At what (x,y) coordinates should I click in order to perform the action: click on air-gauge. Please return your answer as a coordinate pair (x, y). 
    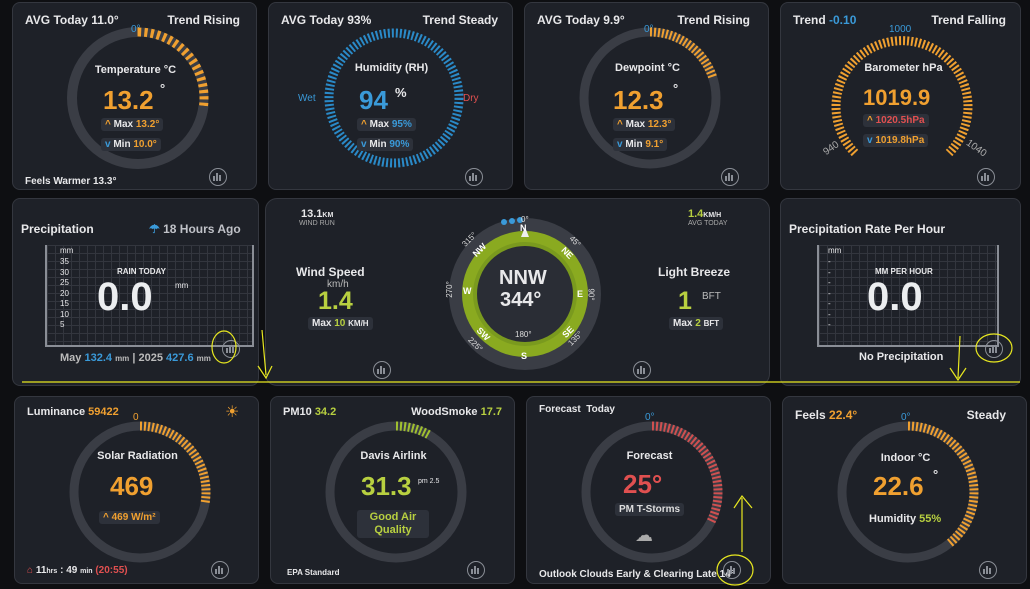
    Looking at the image, I should click on (396, 492).